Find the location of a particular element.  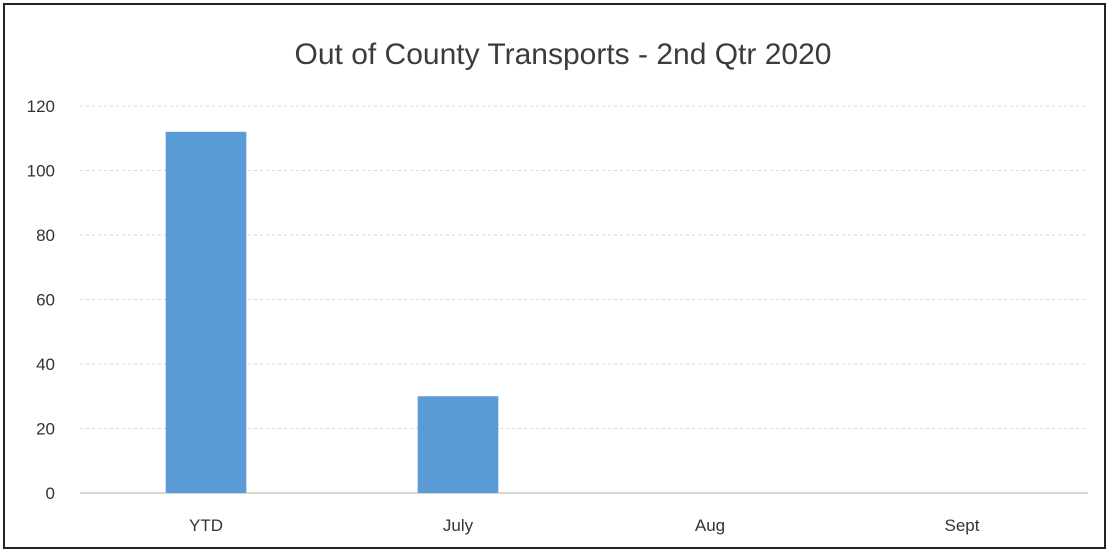

y-tick-label: 120 is located at coordinates (41, 106).